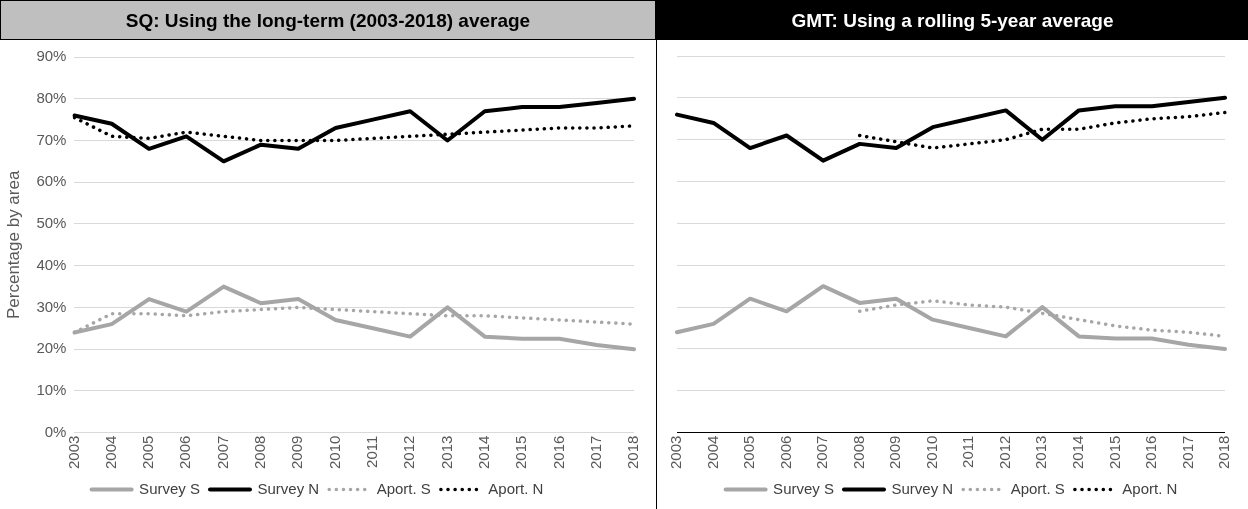 The image size is (1248, 509). What do you see at coordinates (51, 390) in the screenshot?
I see `y-tick-label: 10%` at bounding box center [51, 390].